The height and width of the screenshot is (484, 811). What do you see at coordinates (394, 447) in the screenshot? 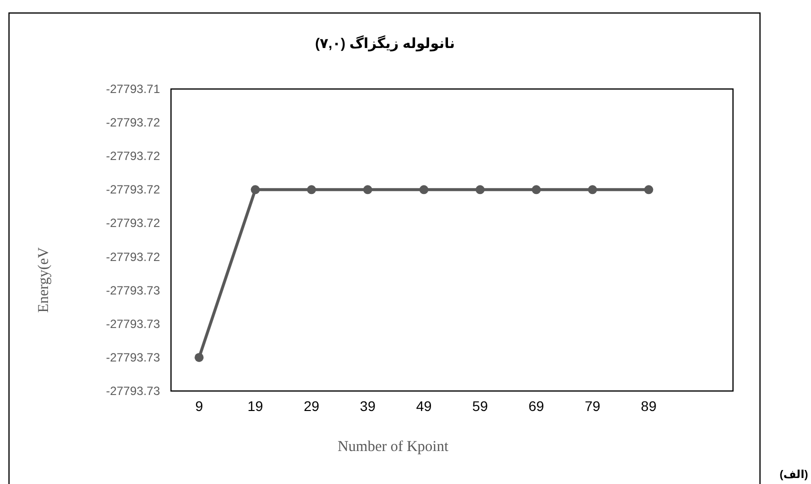
I see `x-axis-title: Number of Kpoint` at bounding box center [394, 447].